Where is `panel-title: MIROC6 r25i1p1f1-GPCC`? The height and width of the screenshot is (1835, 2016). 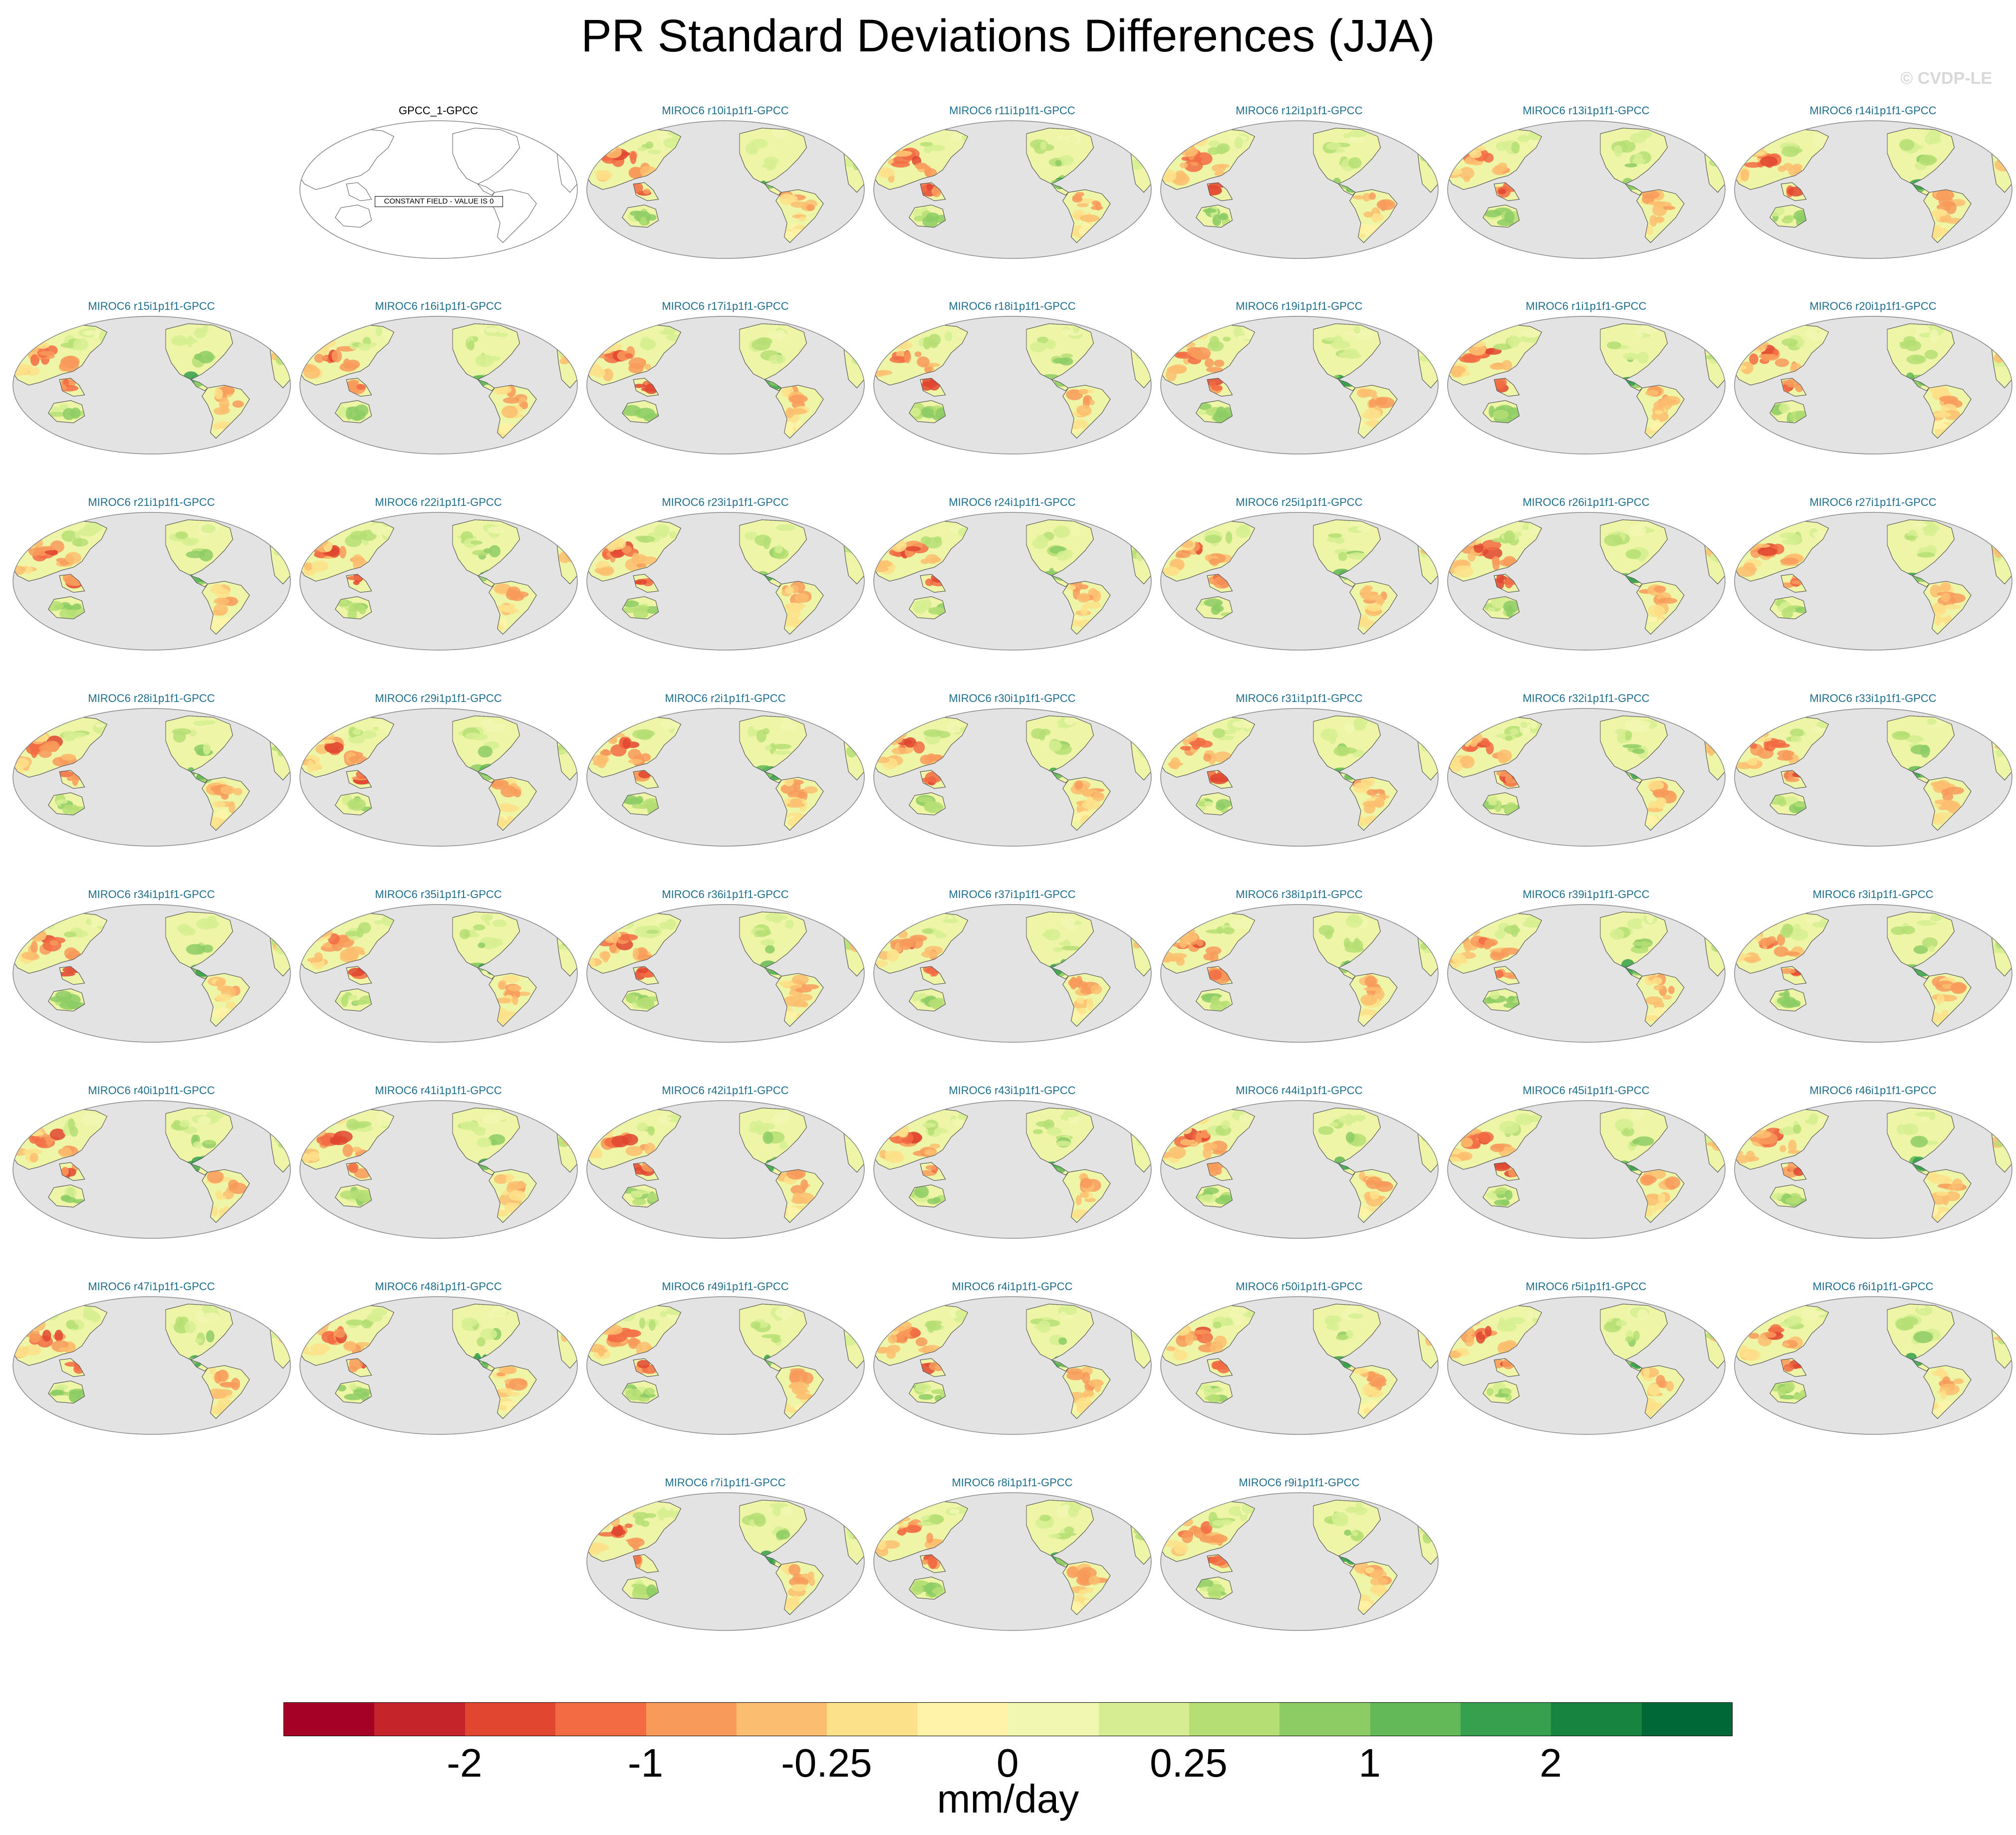 panel-title: MIROC6 r25i1p1f1-GPCC is located at coordinates (1299, 502).